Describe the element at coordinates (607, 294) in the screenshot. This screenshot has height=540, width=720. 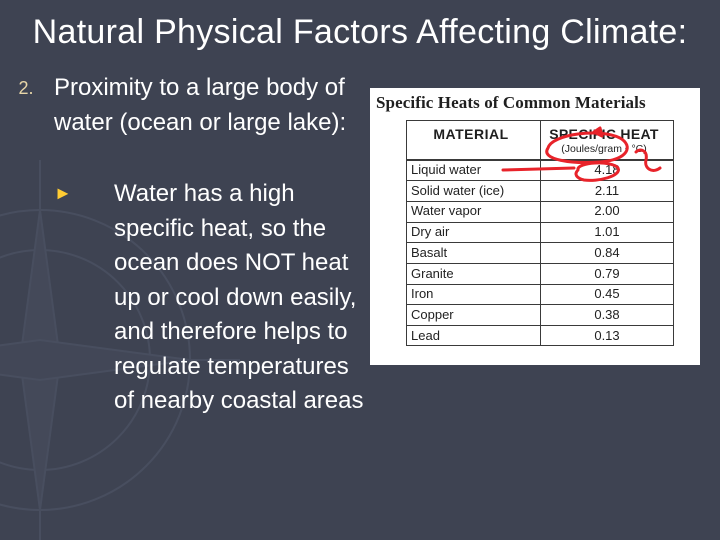
I see `cell-specific-heat: 0.45` at that location.